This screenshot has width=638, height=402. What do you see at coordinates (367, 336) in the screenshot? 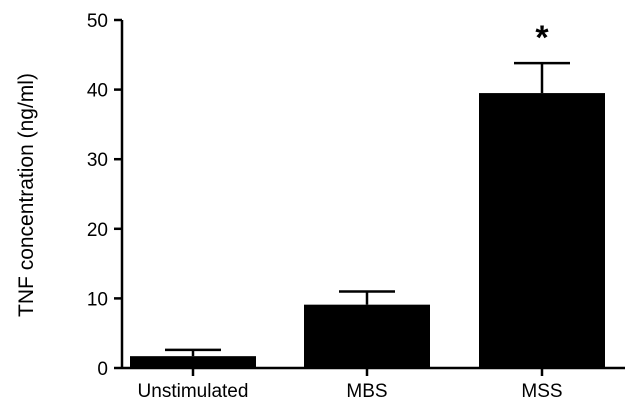
I see `bar-mbs` at bounding box center [367, 336].